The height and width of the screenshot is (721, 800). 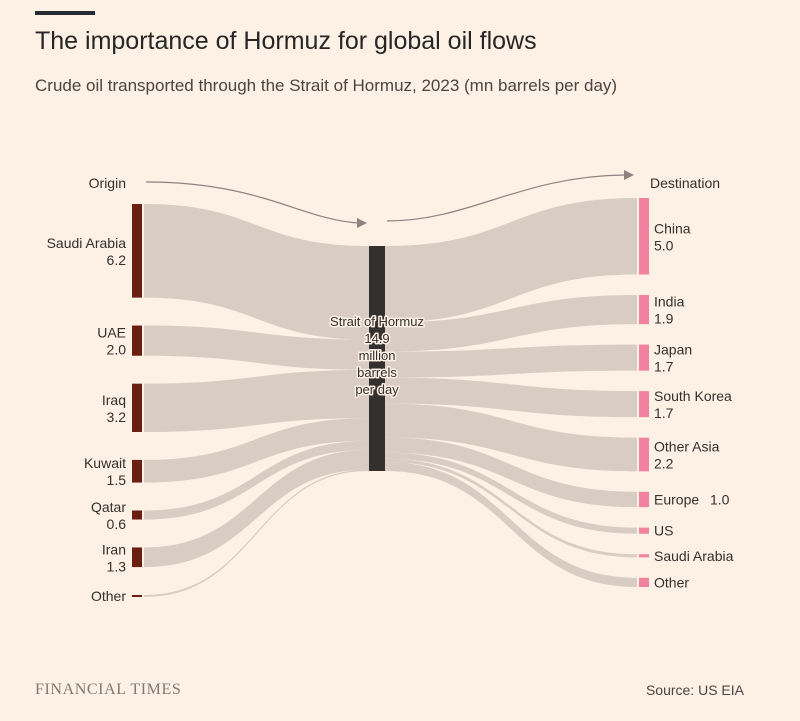 I want to click on origin-value-uae: 2.0, so click(x=117, y=350).